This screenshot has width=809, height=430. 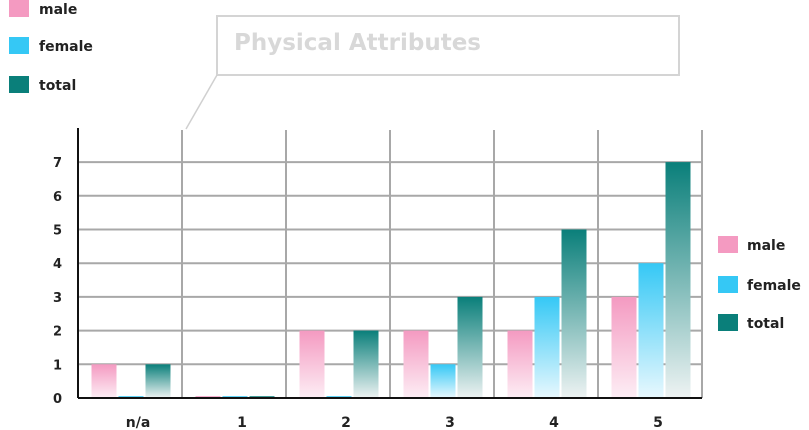 I want to click on y-tick-label: 4, so click(x=57, y=264).